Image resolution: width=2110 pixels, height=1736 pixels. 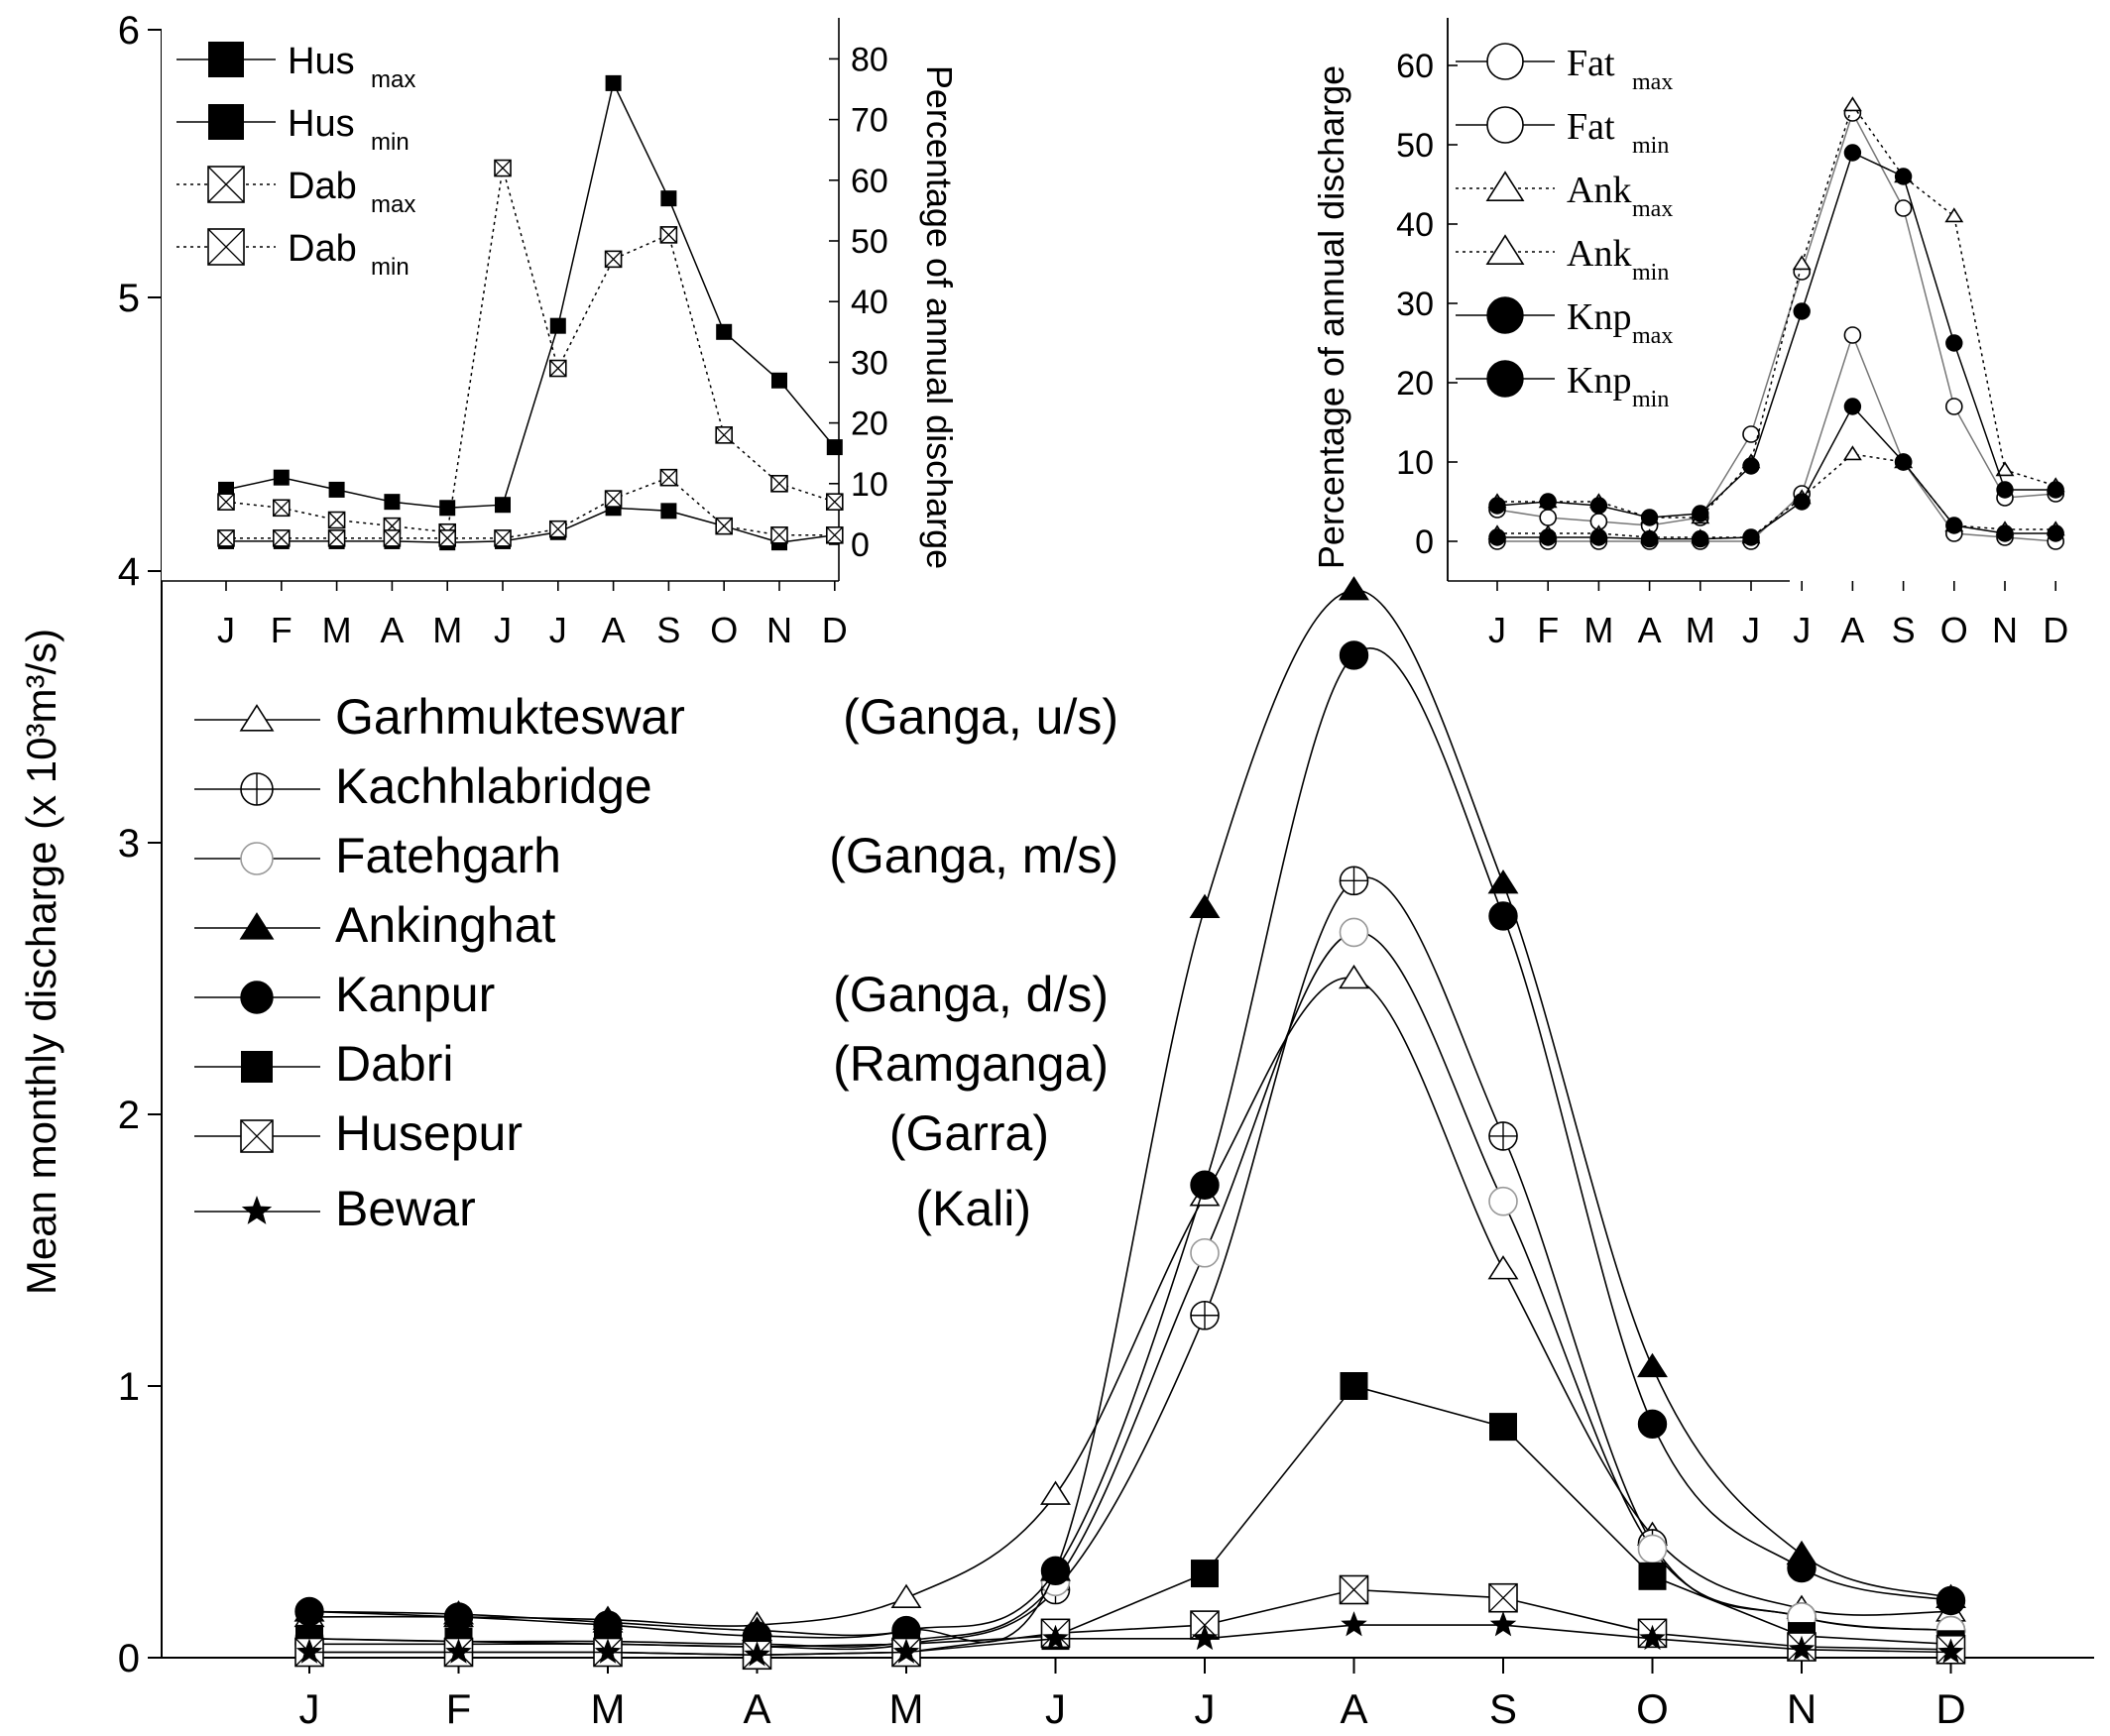 I want to click on series-husepur, so click(x=1130, y=1622).